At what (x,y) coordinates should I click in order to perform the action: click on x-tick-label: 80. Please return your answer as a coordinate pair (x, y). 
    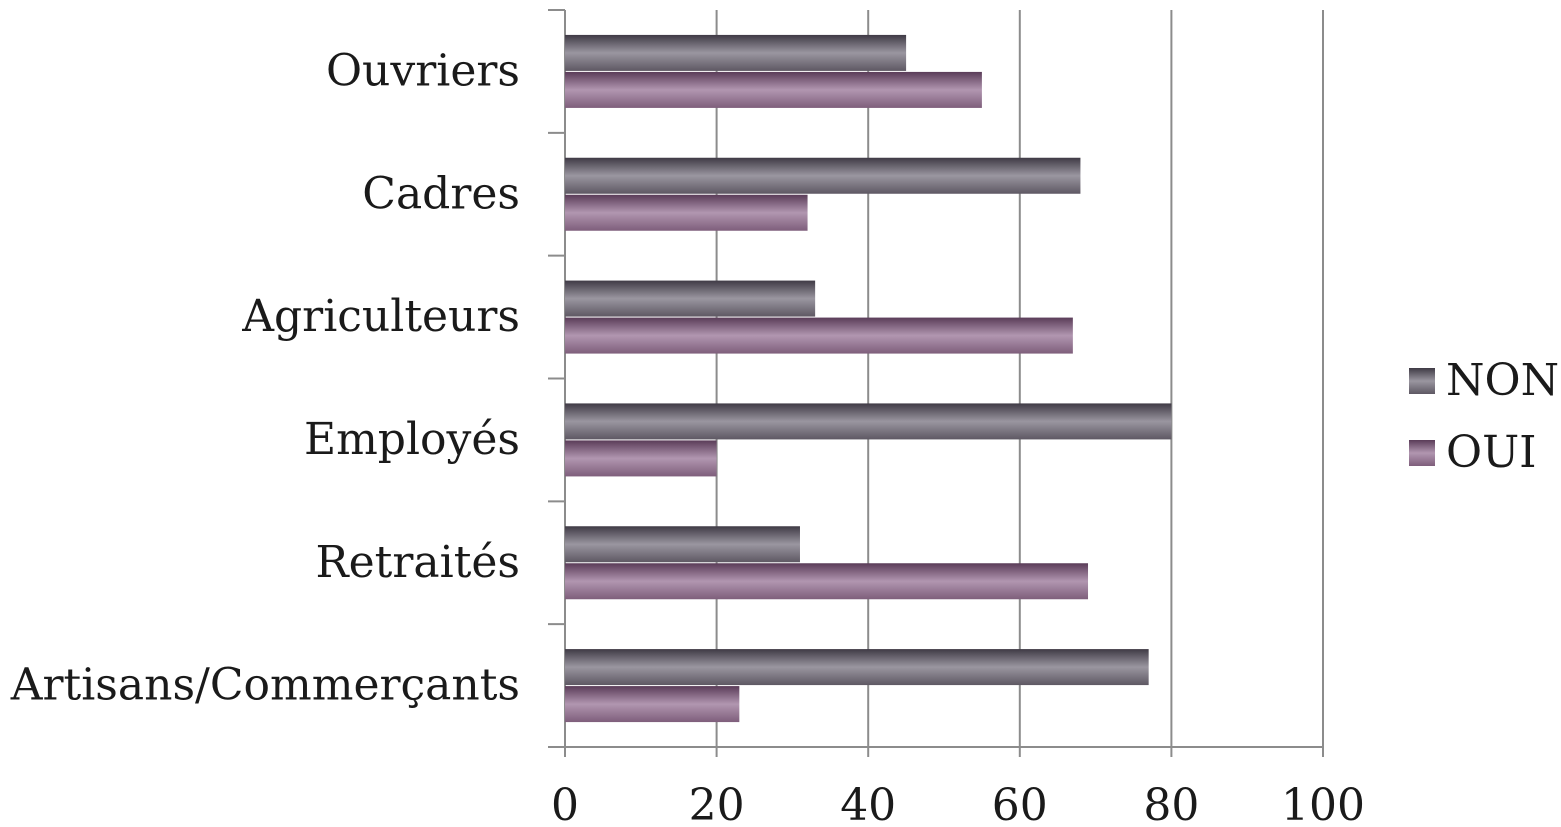
    Looking at the image, I should click on (1171, 803).